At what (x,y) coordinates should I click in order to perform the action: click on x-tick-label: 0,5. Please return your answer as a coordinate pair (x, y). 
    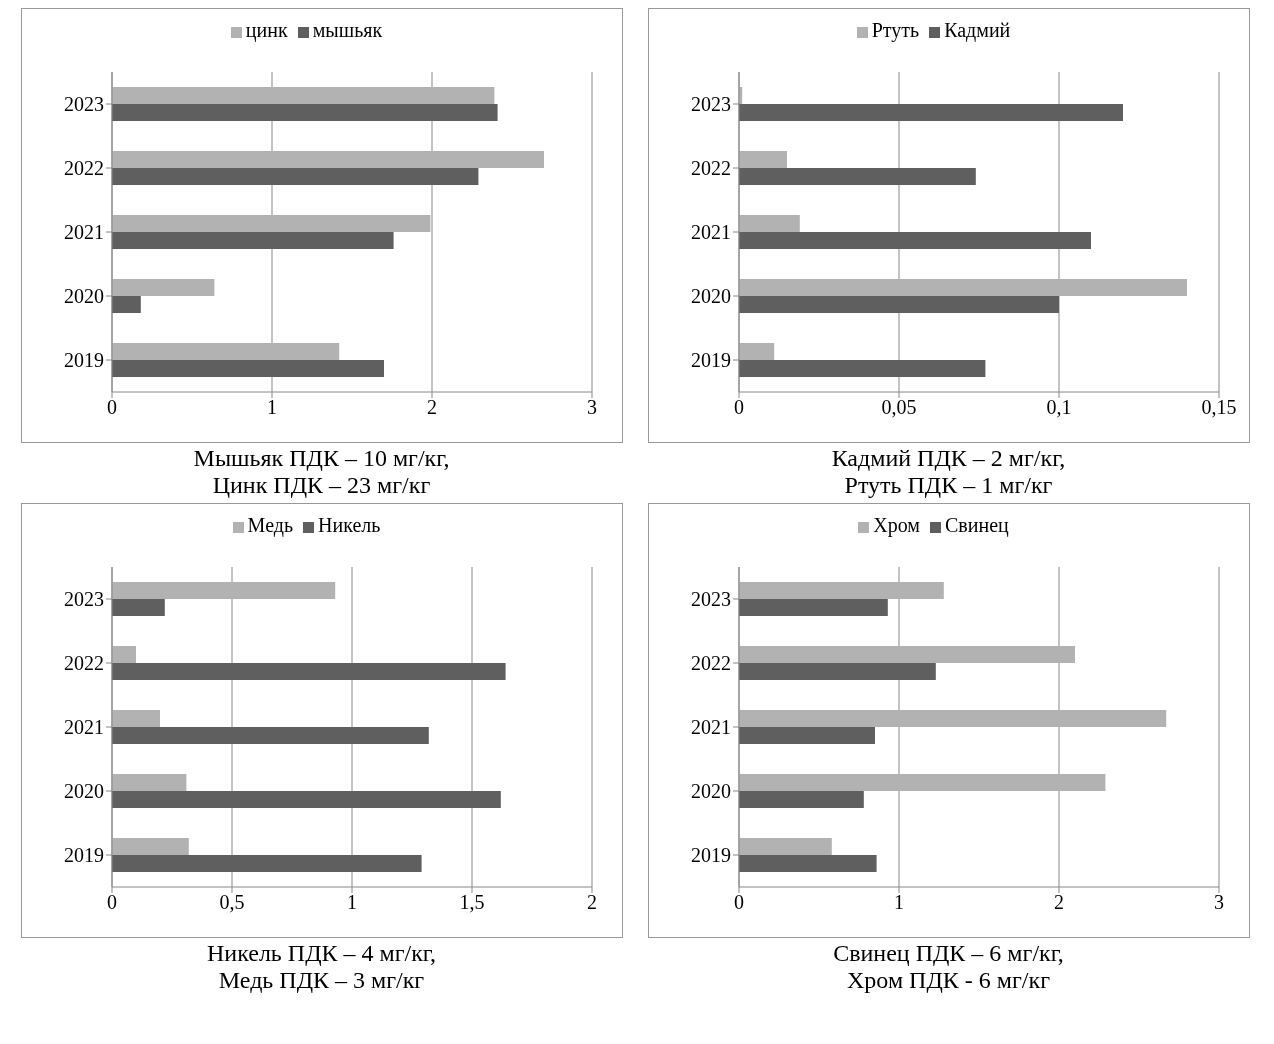
    Looking at the image, I should click on (231, 902).